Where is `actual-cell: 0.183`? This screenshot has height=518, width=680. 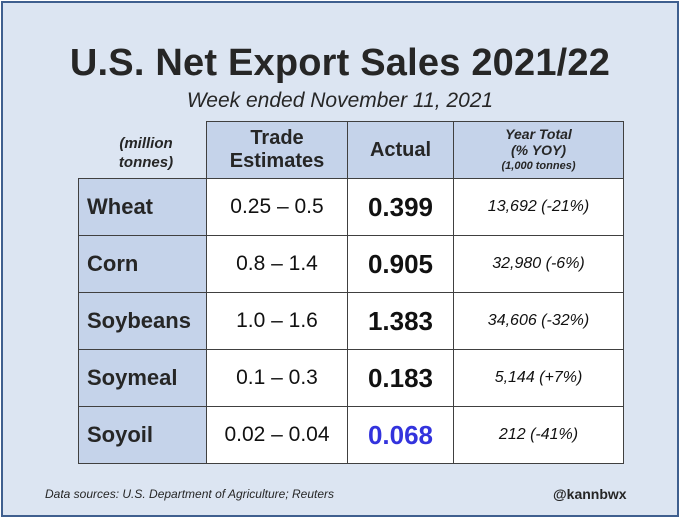 actual-cell: 0.183 is located at coordinates (400, 378).